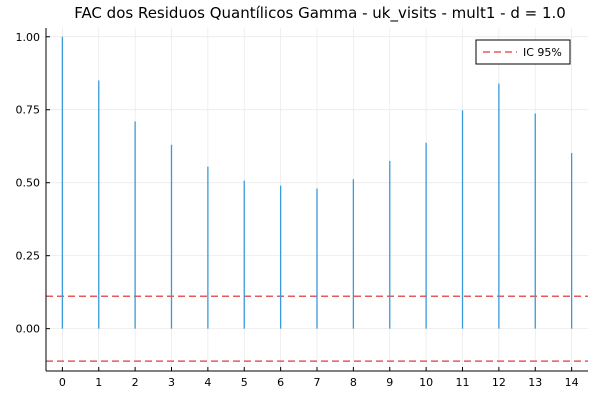 Image resolution: width=600 pixels, height=400 pixels. What do you see at coordinates (317, 382) in the screenshot?
I see `x-tick-label: 7` at bounding box center [317, 382].